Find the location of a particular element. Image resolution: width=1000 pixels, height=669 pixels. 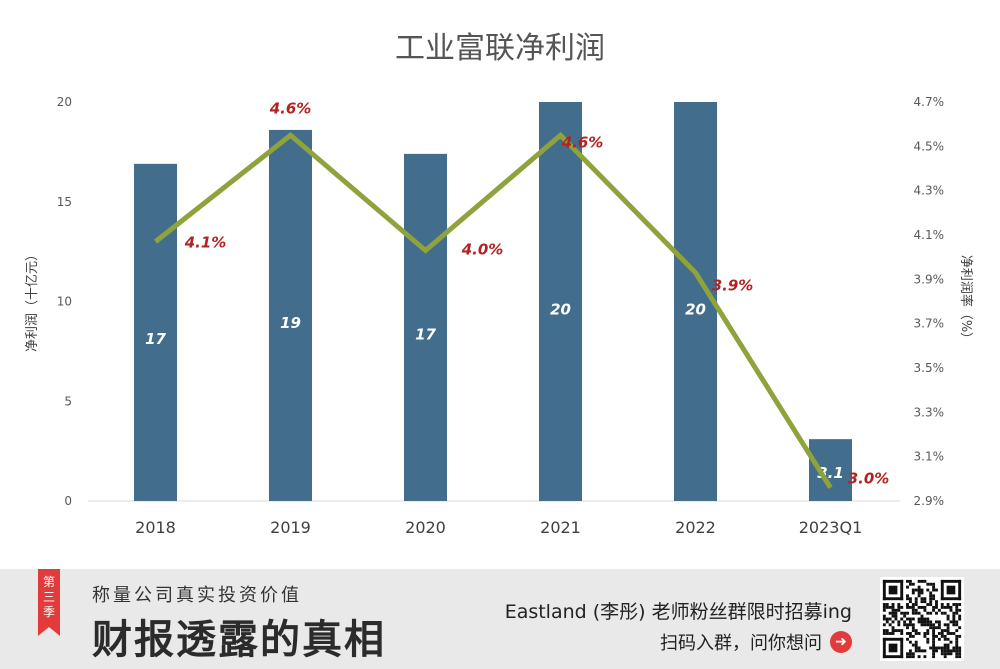

y2-tick-label: 4.7% is located at coordinates (929, 102).